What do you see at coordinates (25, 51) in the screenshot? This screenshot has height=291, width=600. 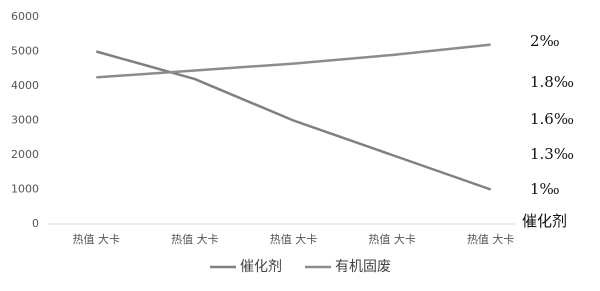 I see `y-tick-label: 5000` at bounding box center [25, 51].